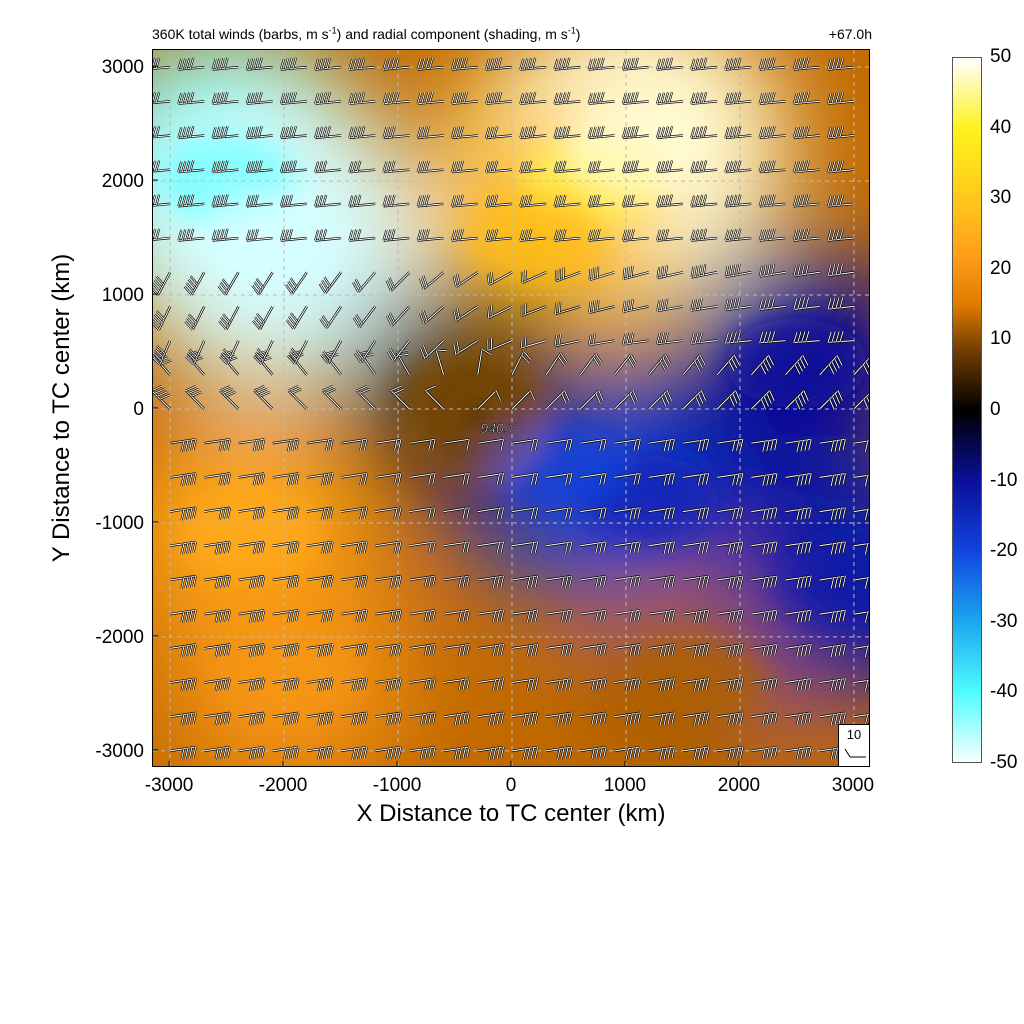 The width and height of the screenshot is (1024, 1024). Describe the element at coordinates (284, 671) in the screenshot. I see `field-core-southwest-outflow-band` at that location.